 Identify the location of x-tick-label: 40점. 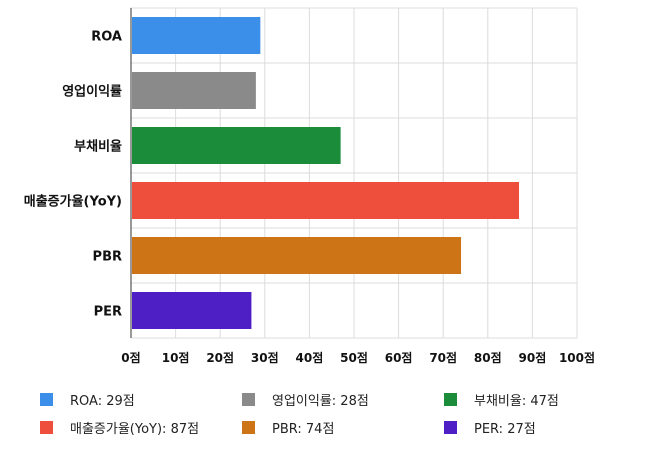
(310, 357).